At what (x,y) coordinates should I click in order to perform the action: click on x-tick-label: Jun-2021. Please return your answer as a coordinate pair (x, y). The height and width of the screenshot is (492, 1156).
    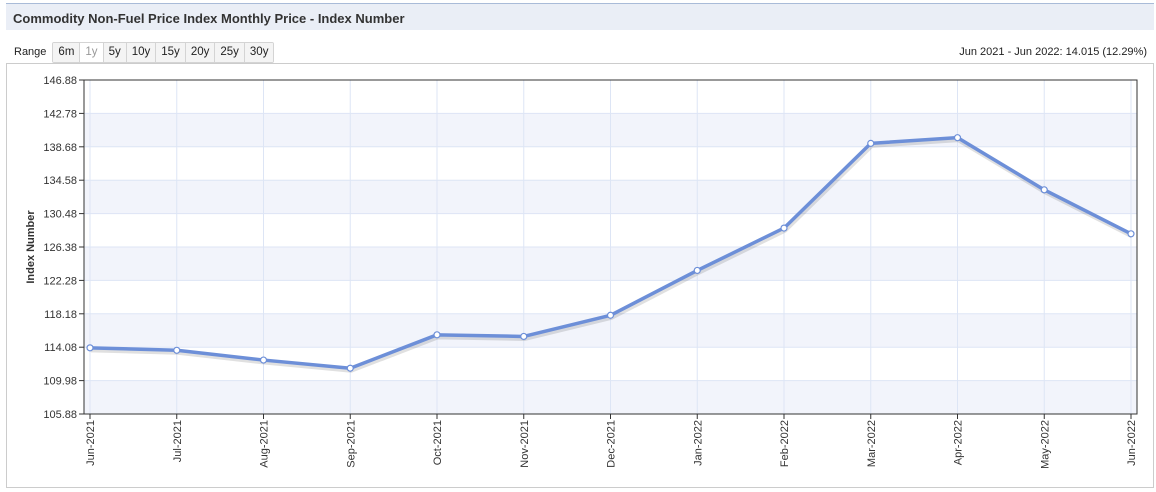
    Looking at the image, I should click on (91, 443).